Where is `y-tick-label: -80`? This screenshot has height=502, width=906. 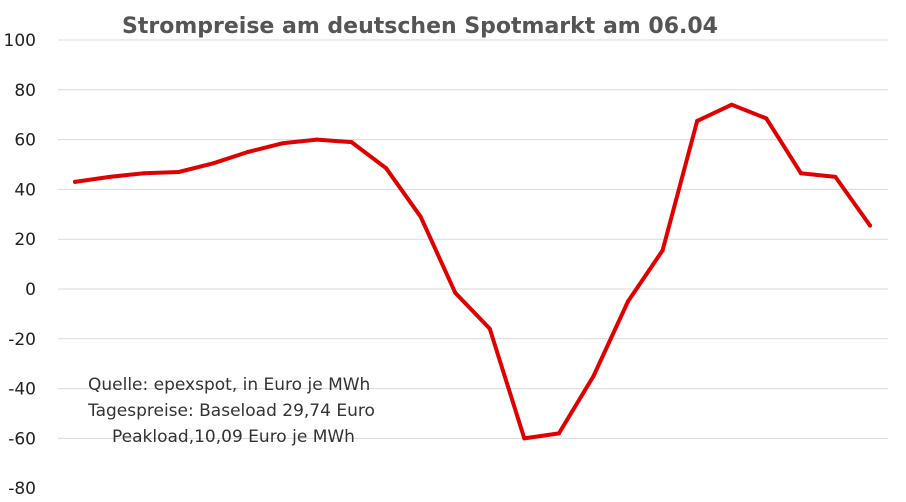 y-tick-label: -80 is located at coordinates (22, 489).